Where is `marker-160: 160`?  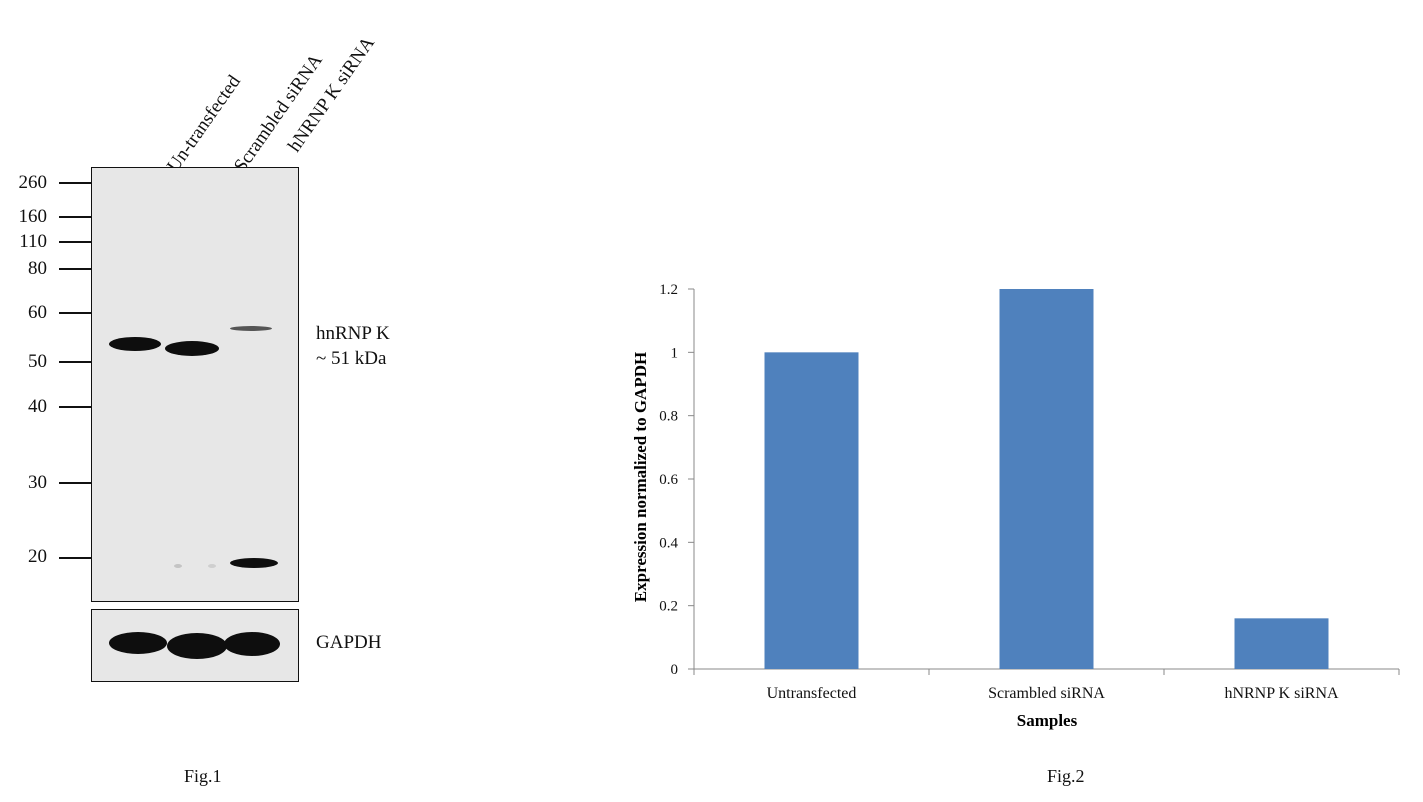 marker-160: 160 is located at coordinates (33, 216).